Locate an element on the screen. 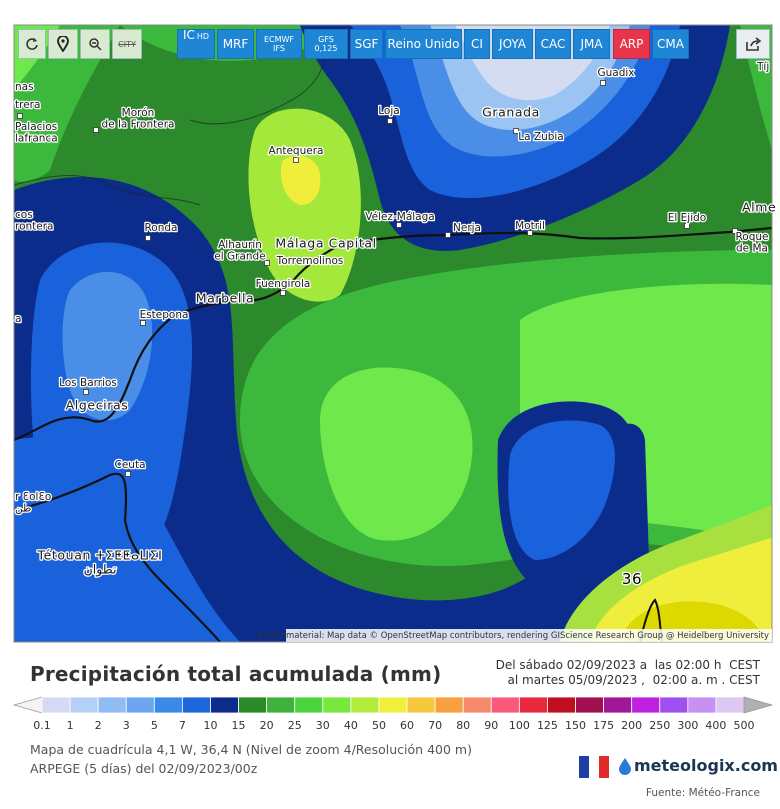  legend-label: 125 is located at coordinates (547, 725).